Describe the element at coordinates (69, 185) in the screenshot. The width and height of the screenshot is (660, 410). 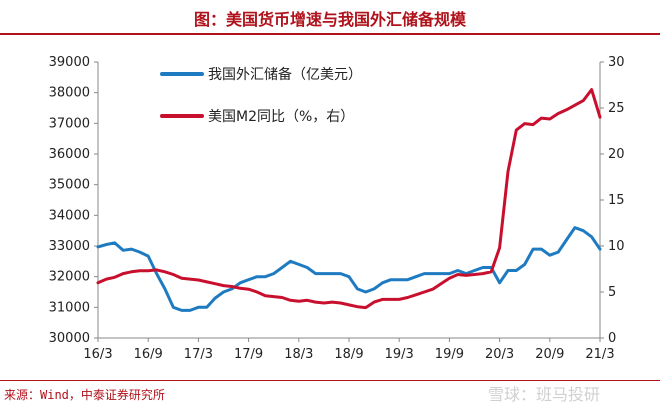
I see `left-tick-label: 35000` at that location.